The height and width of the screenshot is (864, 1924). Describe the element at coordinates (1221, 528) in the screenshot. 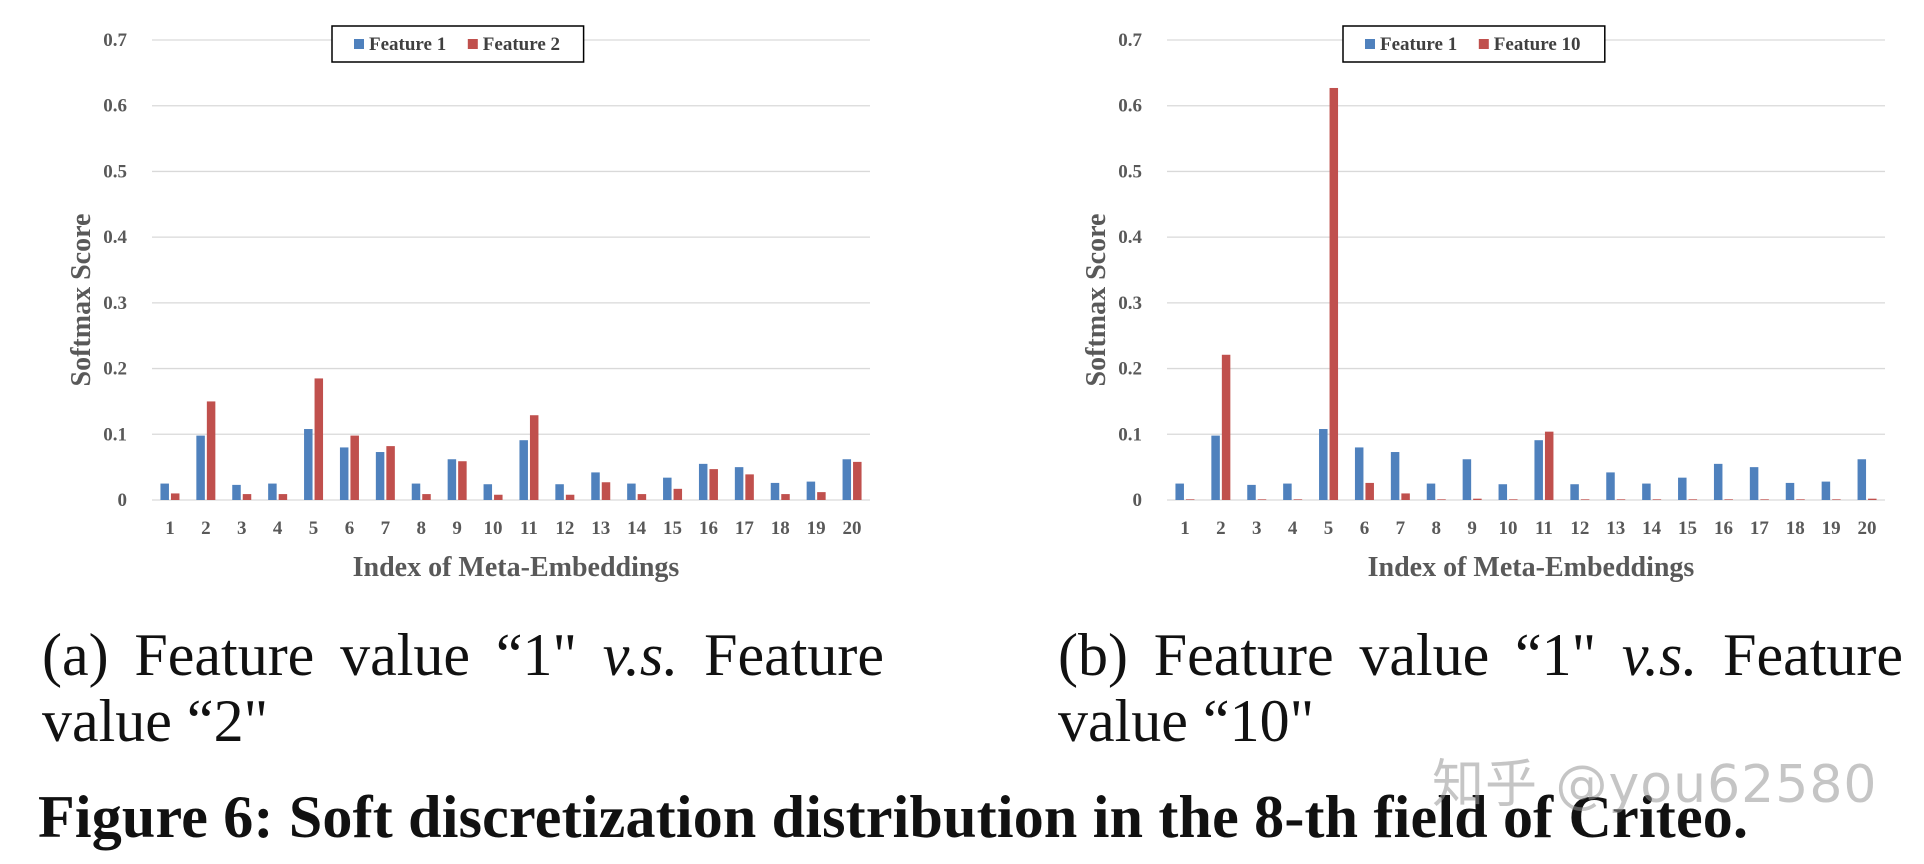

I see `x-tick-label: 2` at that location.